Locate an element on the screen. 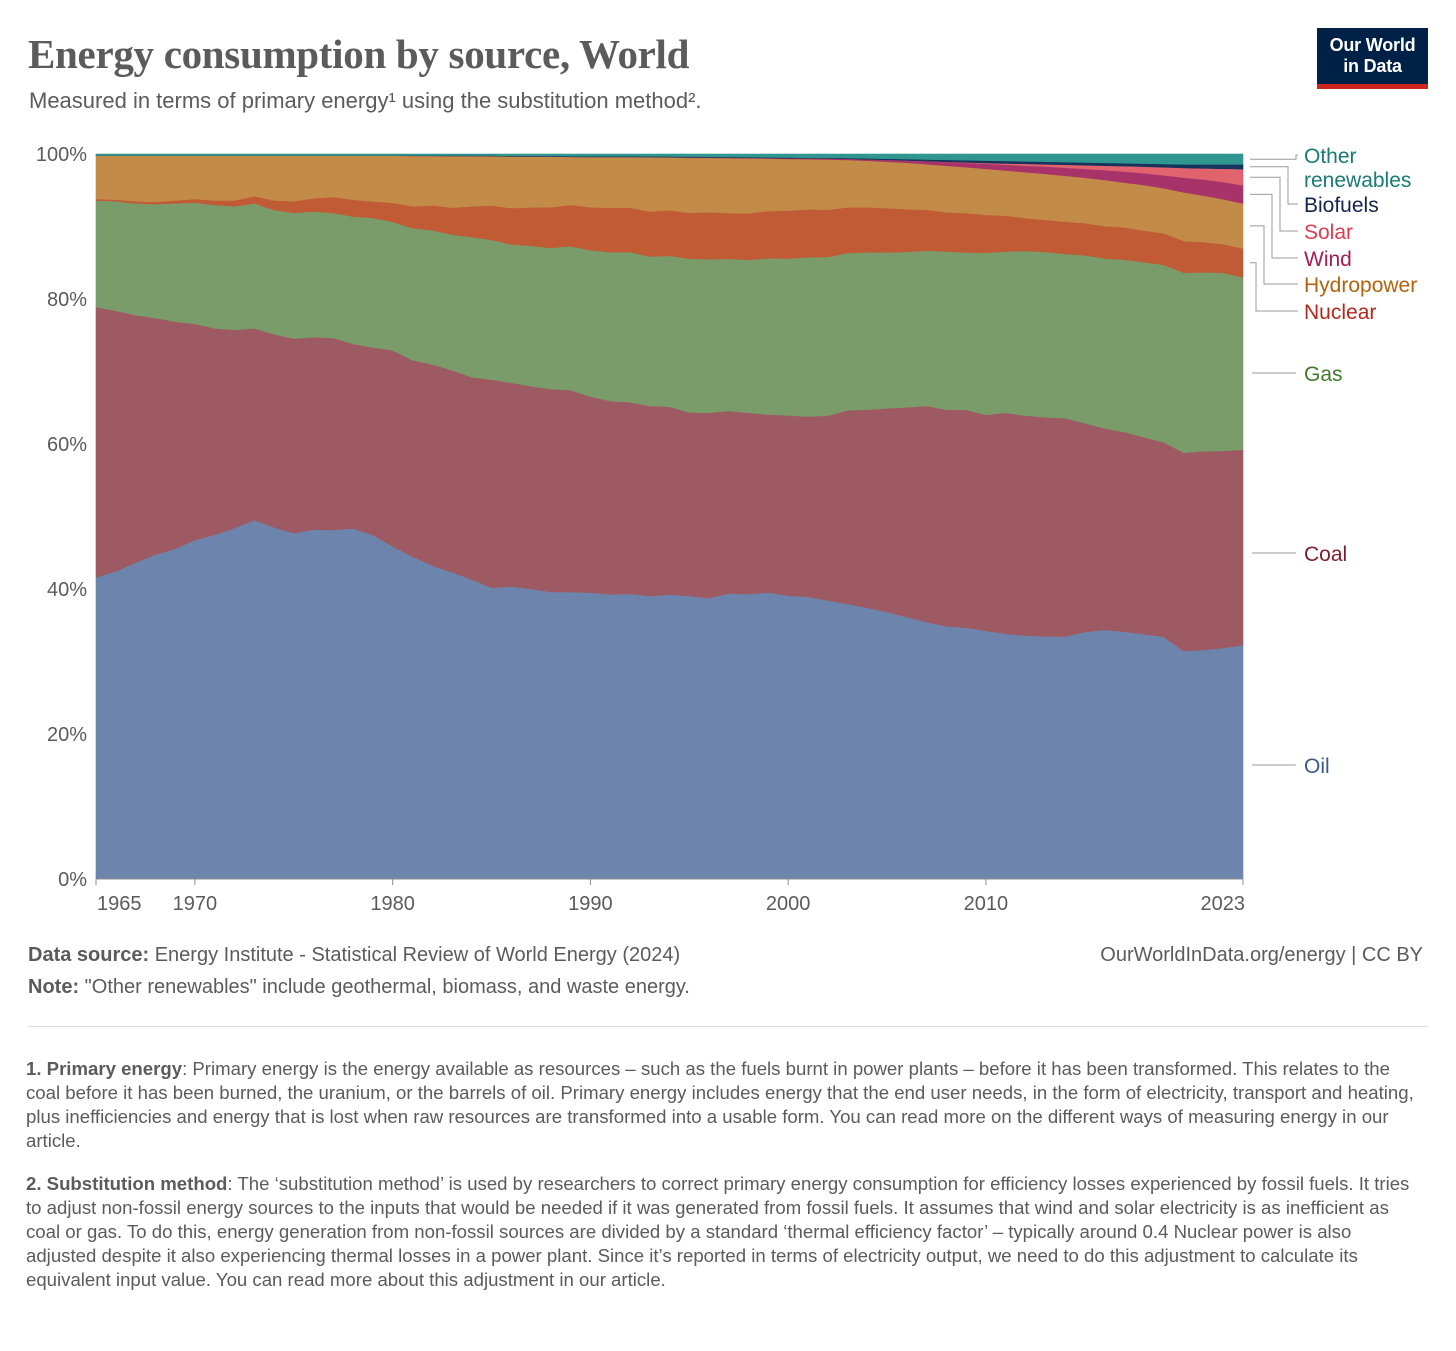  x-tick-label-2010: 2010 is located at coordinates (986, 904).